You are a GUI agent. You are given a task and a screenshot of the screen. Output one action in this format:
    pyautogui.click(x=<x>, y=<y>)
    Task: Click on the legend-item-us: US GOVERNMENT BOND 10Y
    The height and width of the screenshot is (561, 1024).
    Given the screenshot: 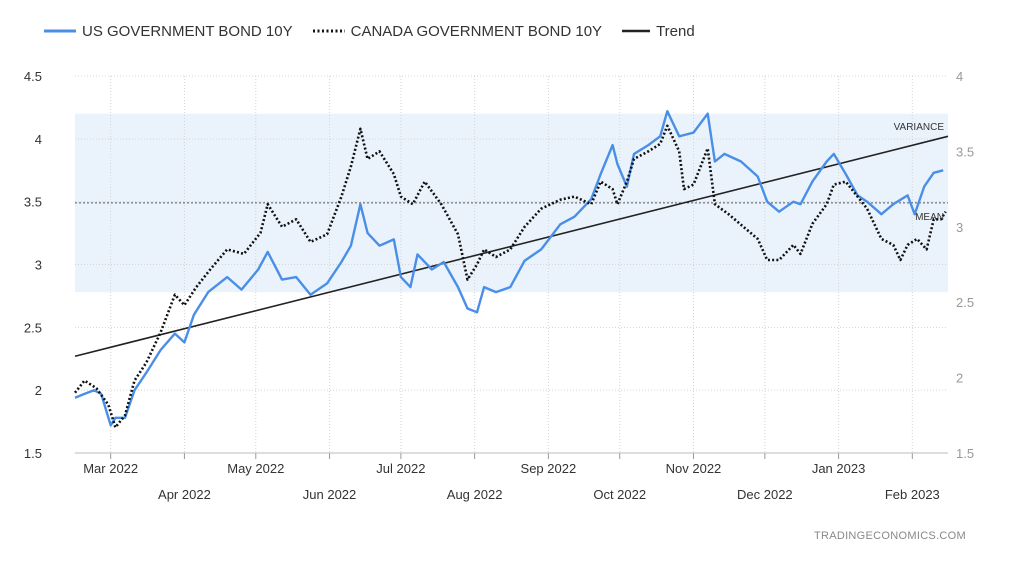 What is the action you would take?
    pyautogui.click(x=168, y=31)
    